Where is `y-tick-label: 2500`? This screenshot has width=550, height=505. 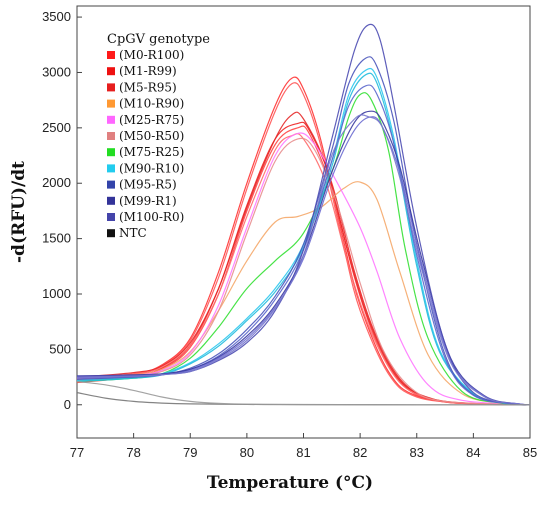
y-tick-label: 2500 is located at coordinates (56, 127).